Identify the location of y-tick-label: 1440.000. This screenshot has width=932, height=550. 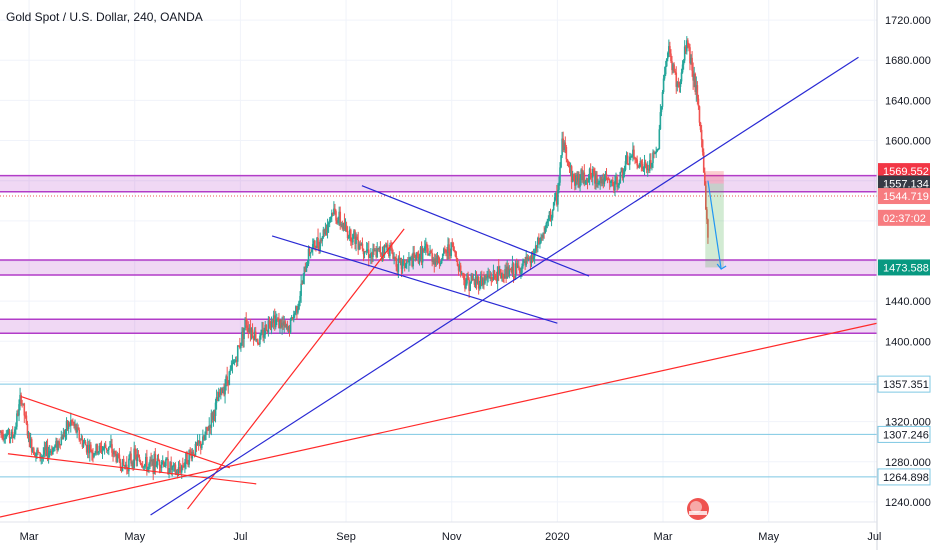
(908, 302).